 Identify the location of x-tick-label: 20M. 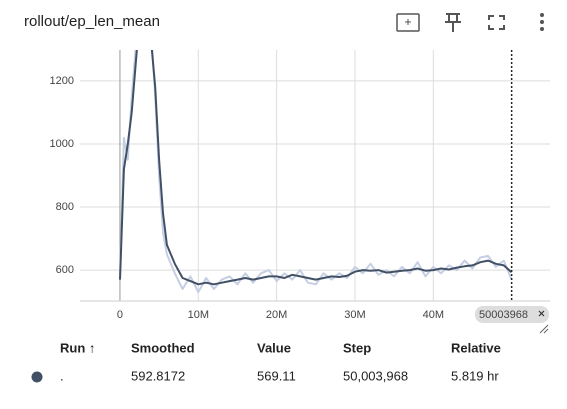
(276, 315).